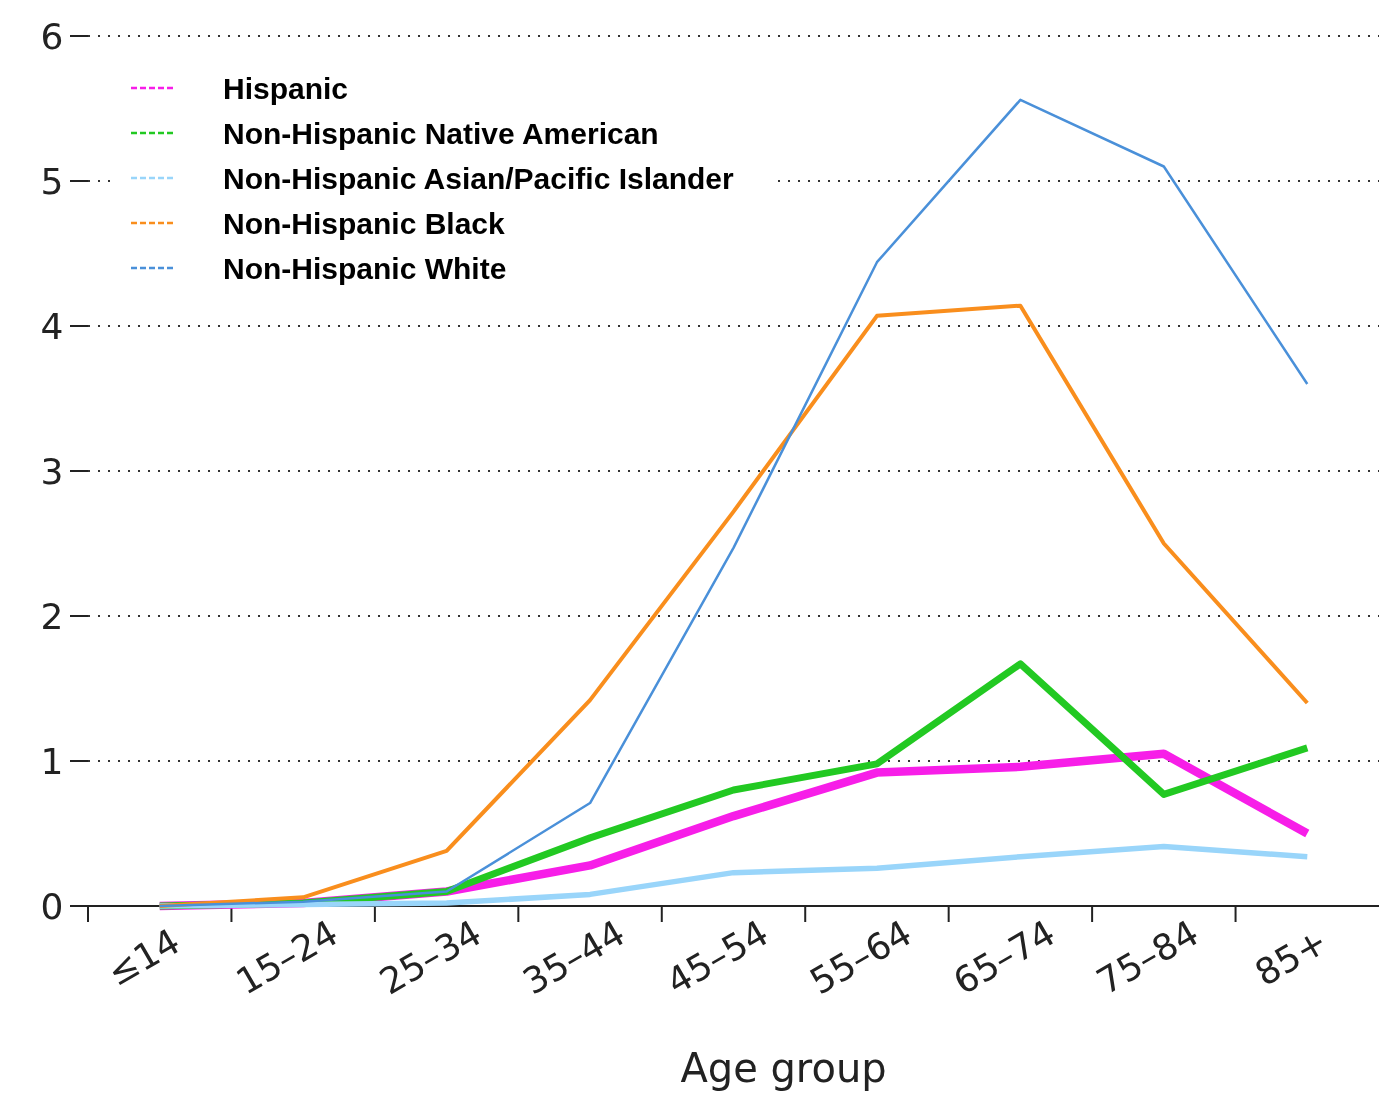  Describe the element at coordinates (52, 906) in the screenshot. I see `y-tick-label: 0` at that location.